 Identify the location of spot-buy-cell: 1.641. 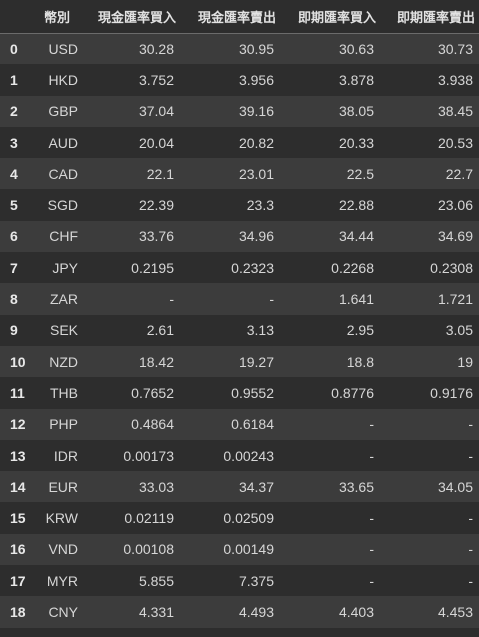
(356, 299).